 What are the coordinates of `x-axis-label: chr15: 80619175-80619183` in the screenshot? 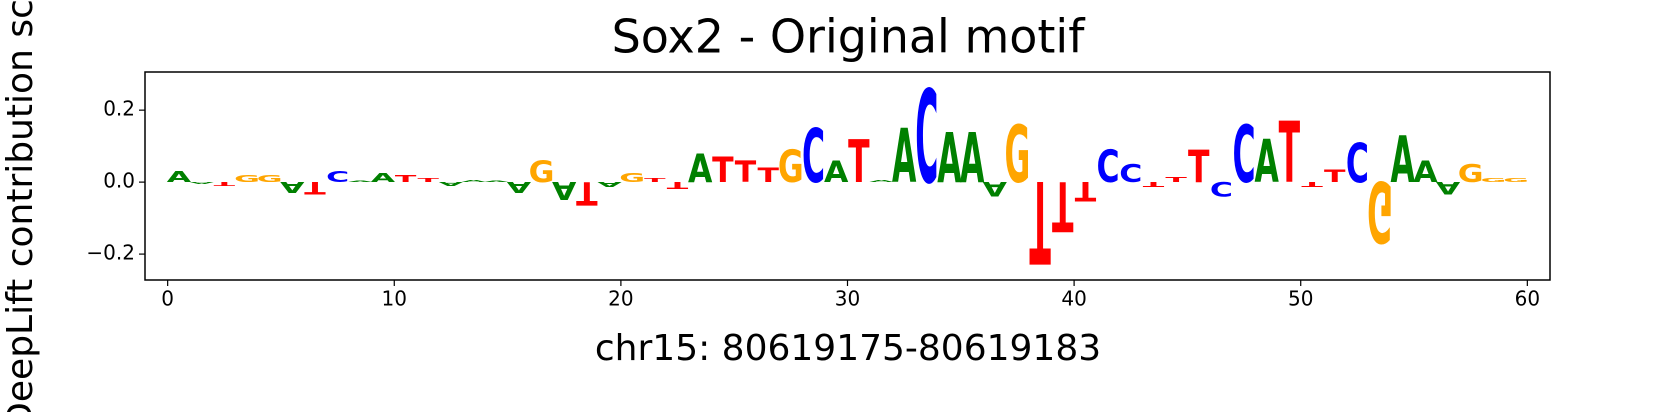 It's located at (848, 348).